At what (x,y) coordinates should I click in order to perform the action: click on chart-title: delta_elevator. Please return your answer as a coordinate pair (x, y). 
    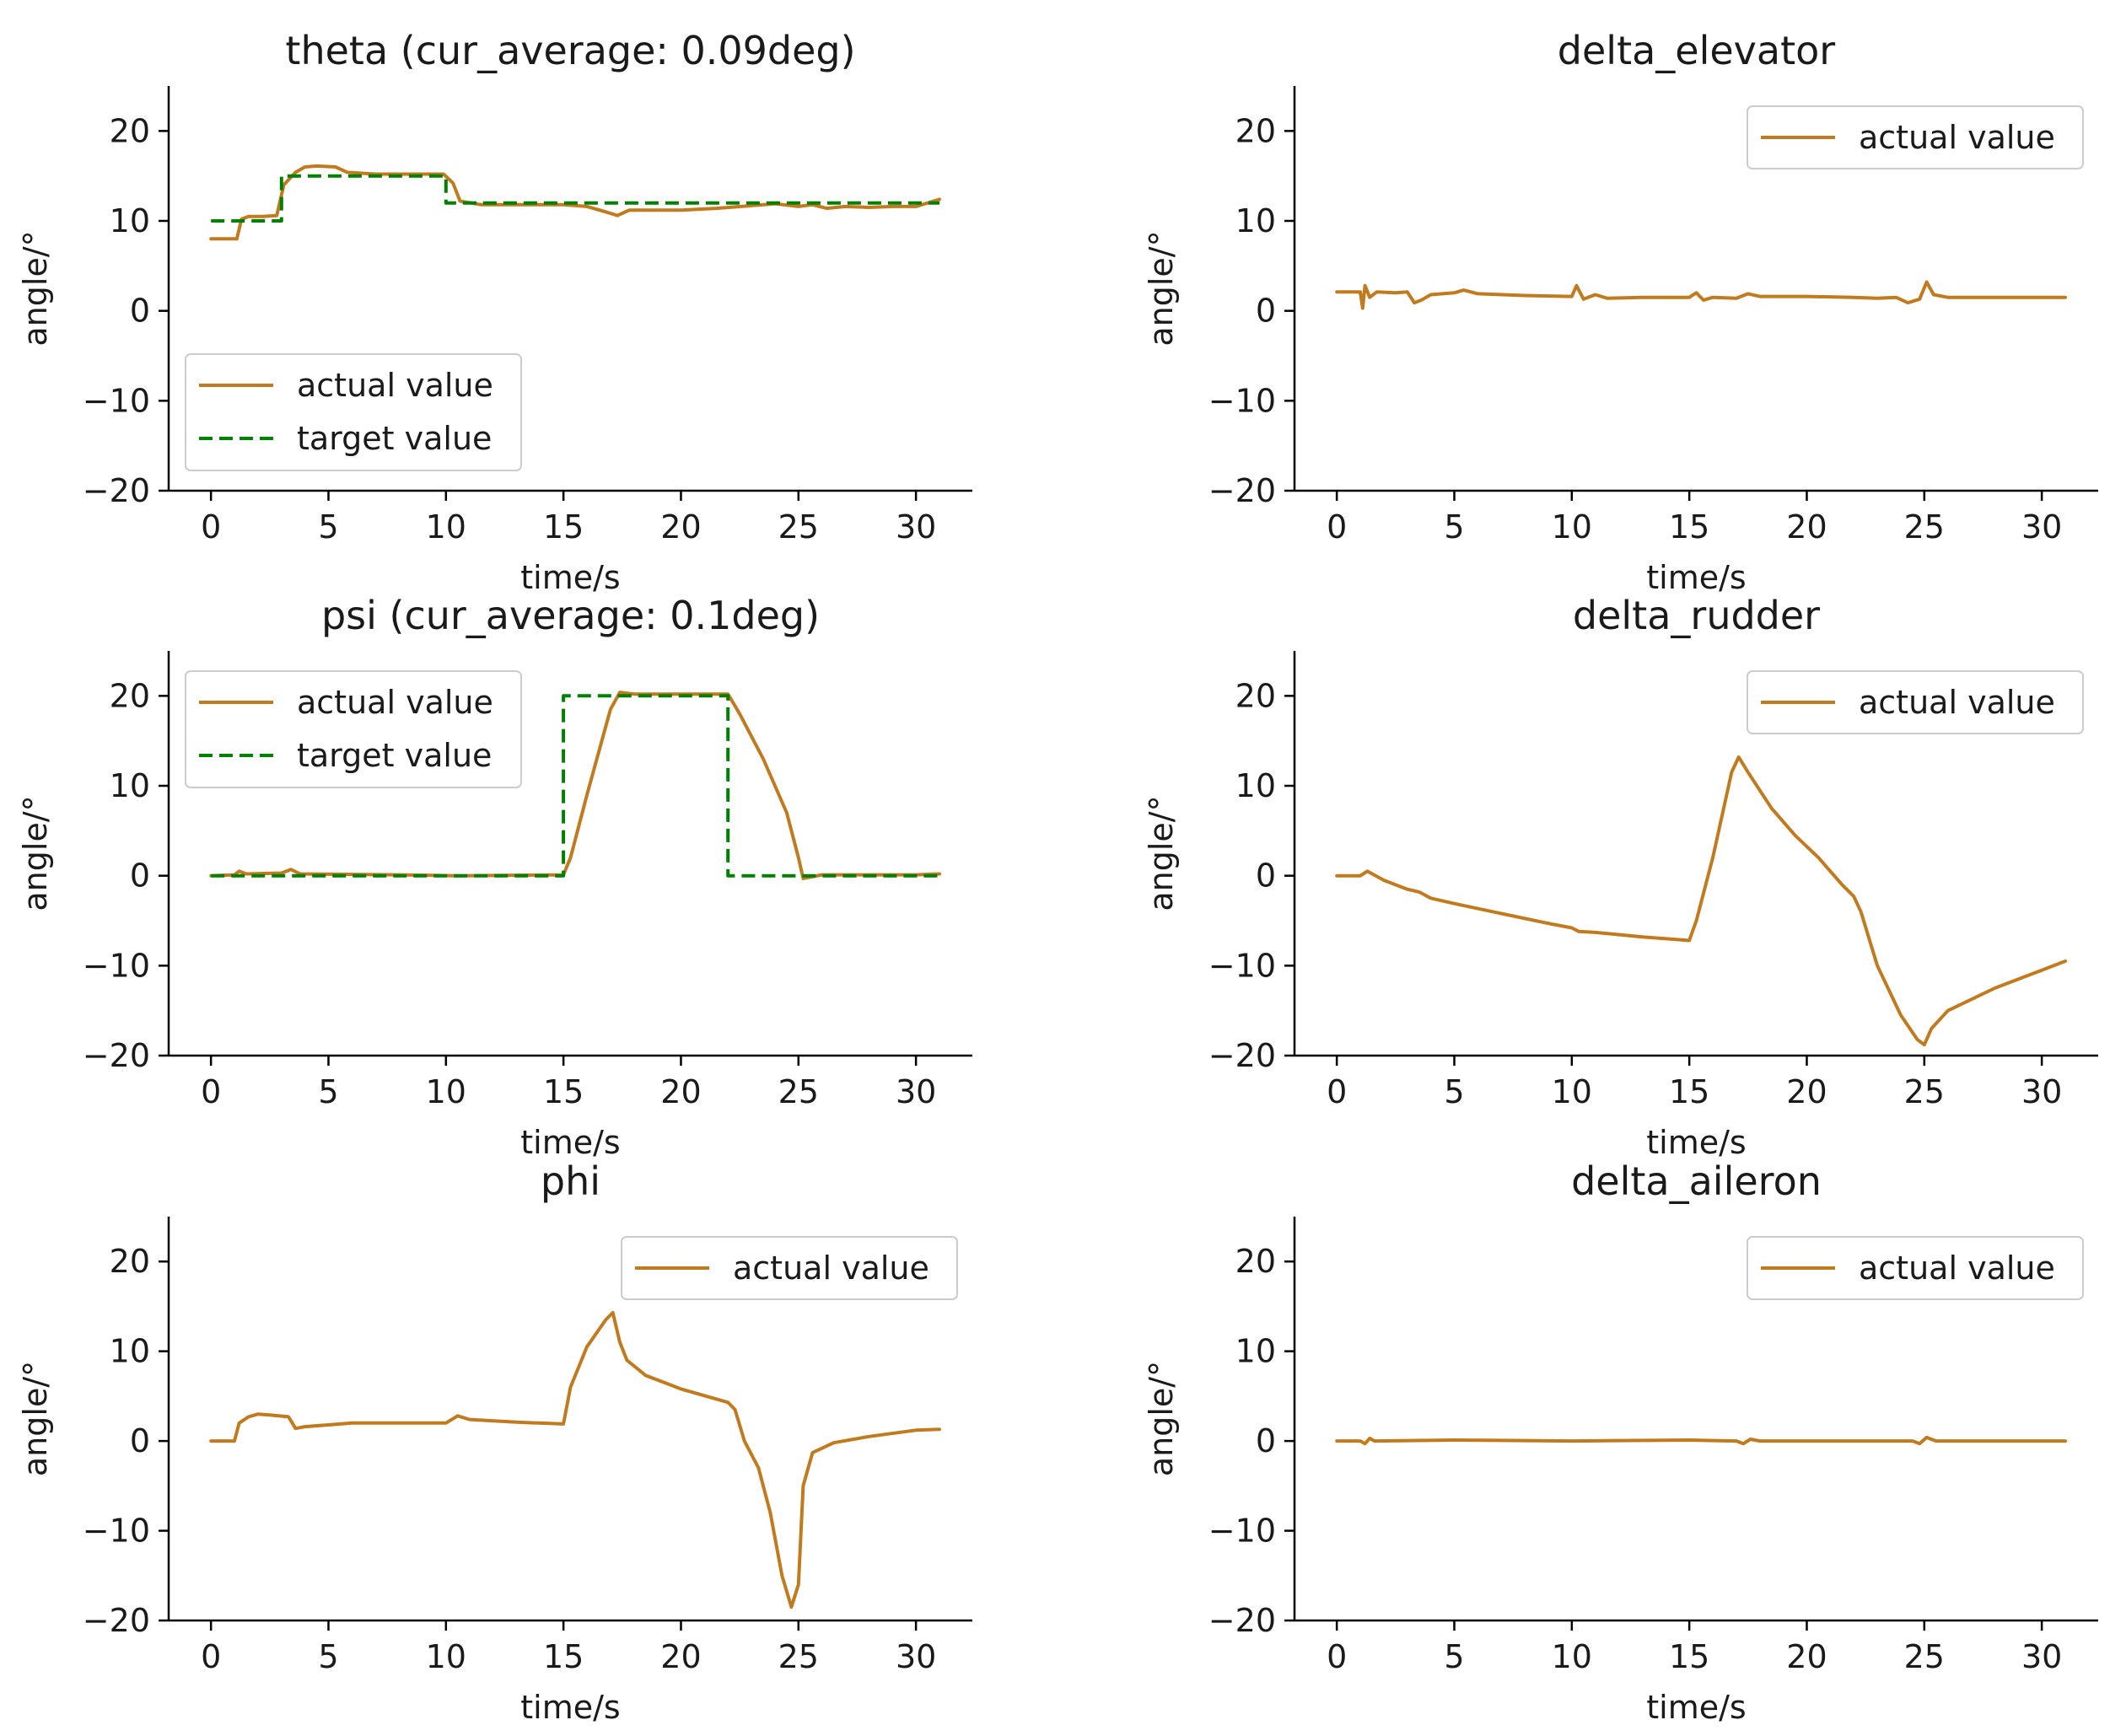
    Looking at the image, I should click on (1696, 50).